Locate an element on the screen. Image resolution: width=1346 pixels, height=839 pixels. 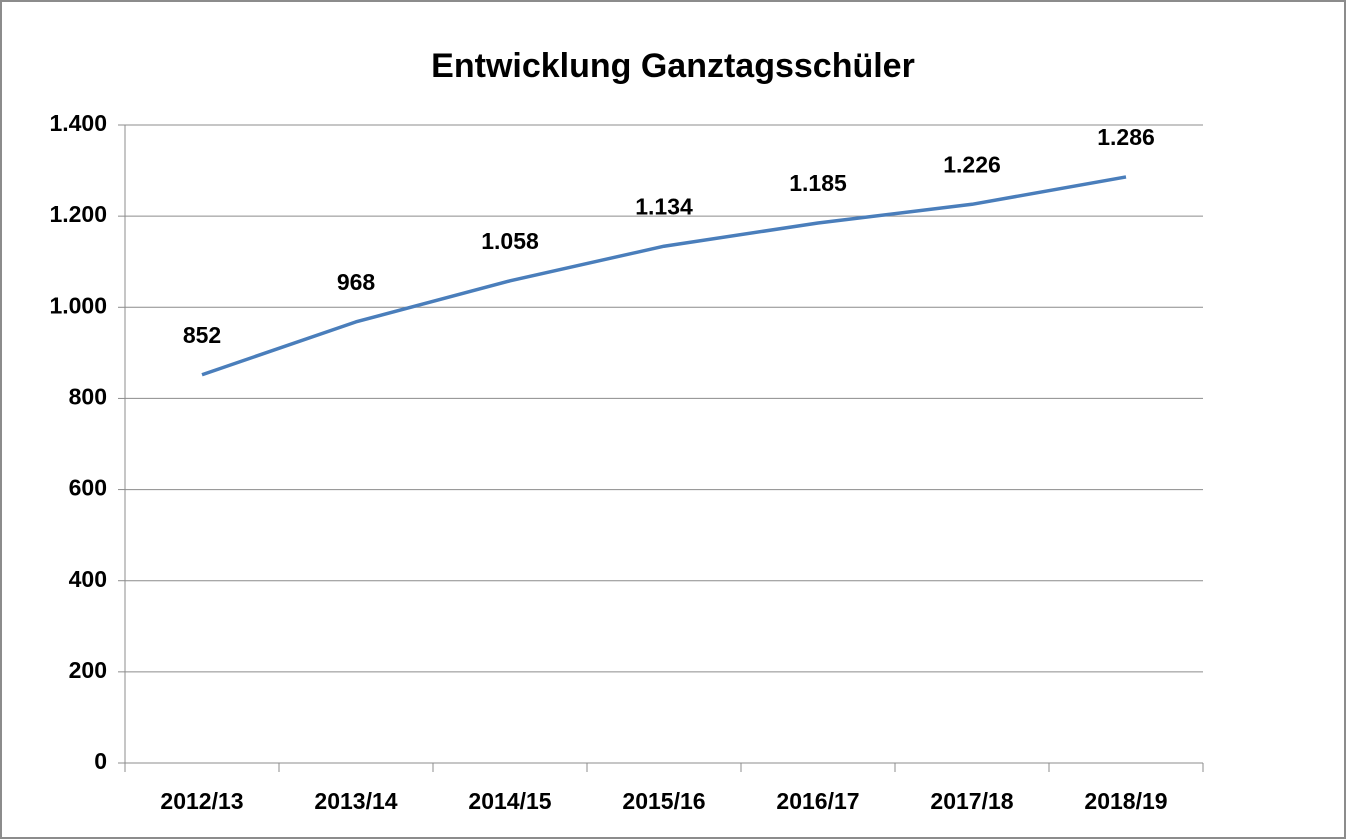
y-tick-label: 0 is located at coordinates (100, 761).